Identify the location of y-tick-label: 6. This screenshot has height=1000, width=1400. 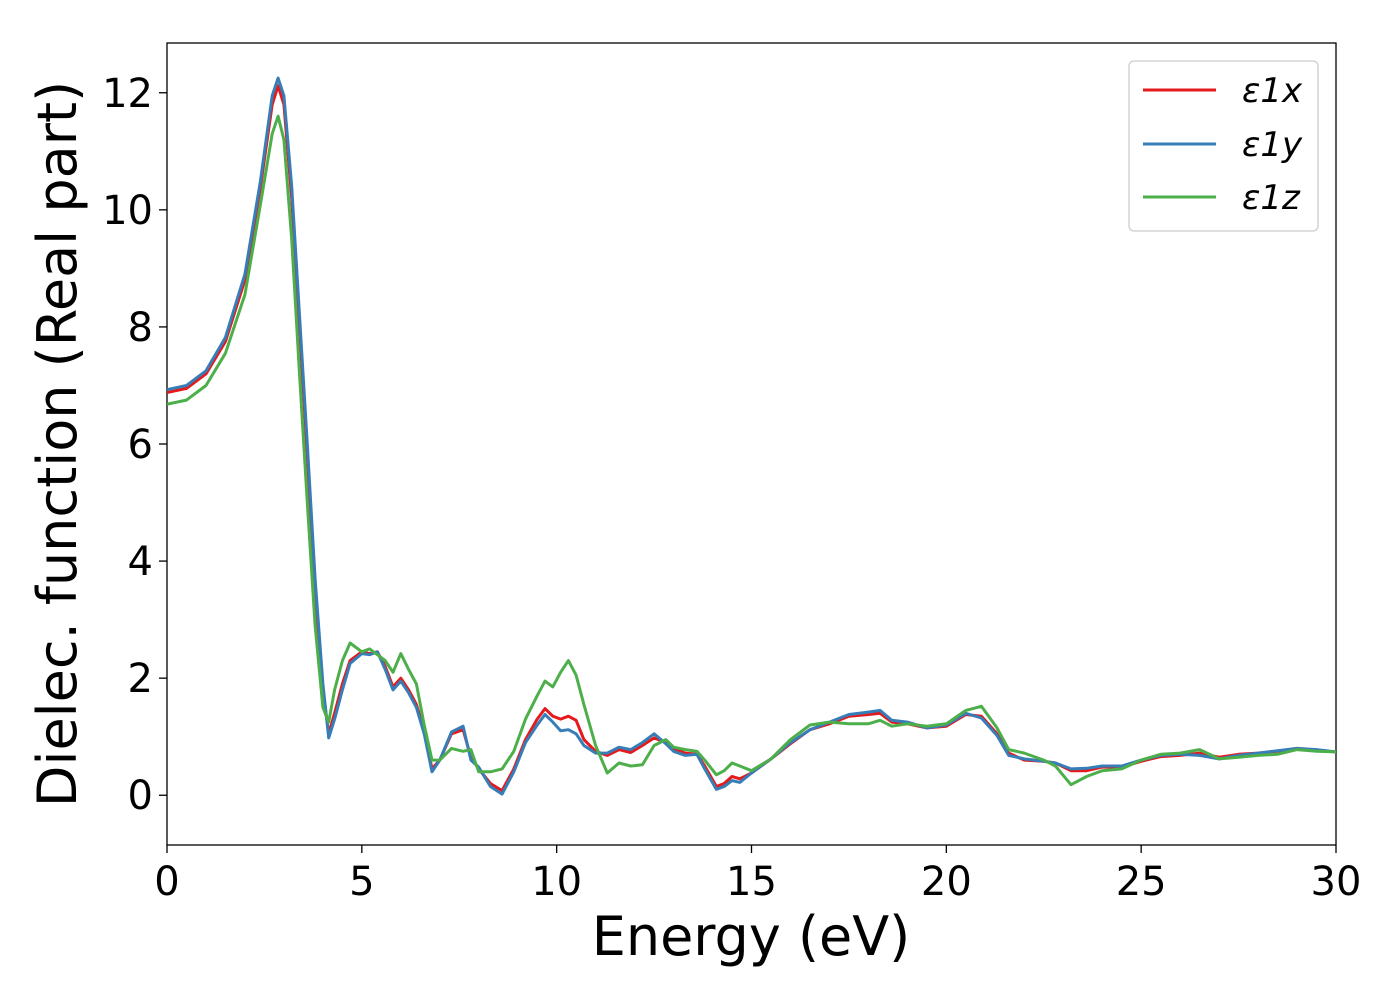
(140, 445).